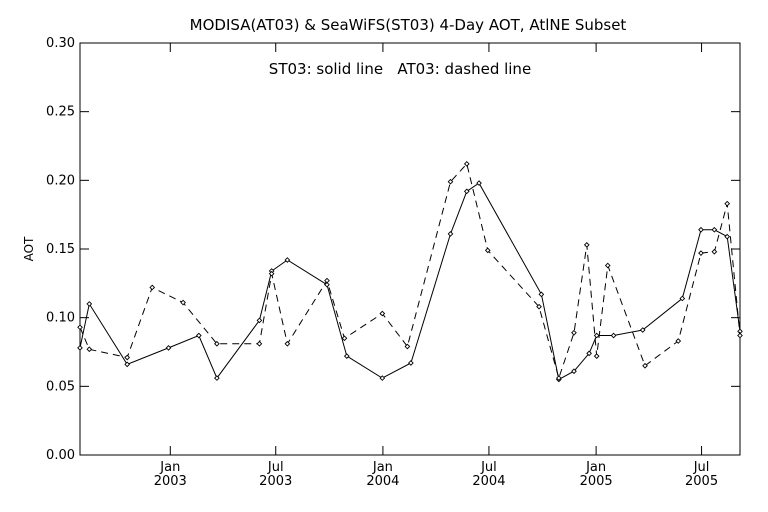 The image size is (768, 512). What do you see at coordinates (29, 248) in the screenshot?
I see `y-axis-label: AOT` at bounding box center [29, 248].